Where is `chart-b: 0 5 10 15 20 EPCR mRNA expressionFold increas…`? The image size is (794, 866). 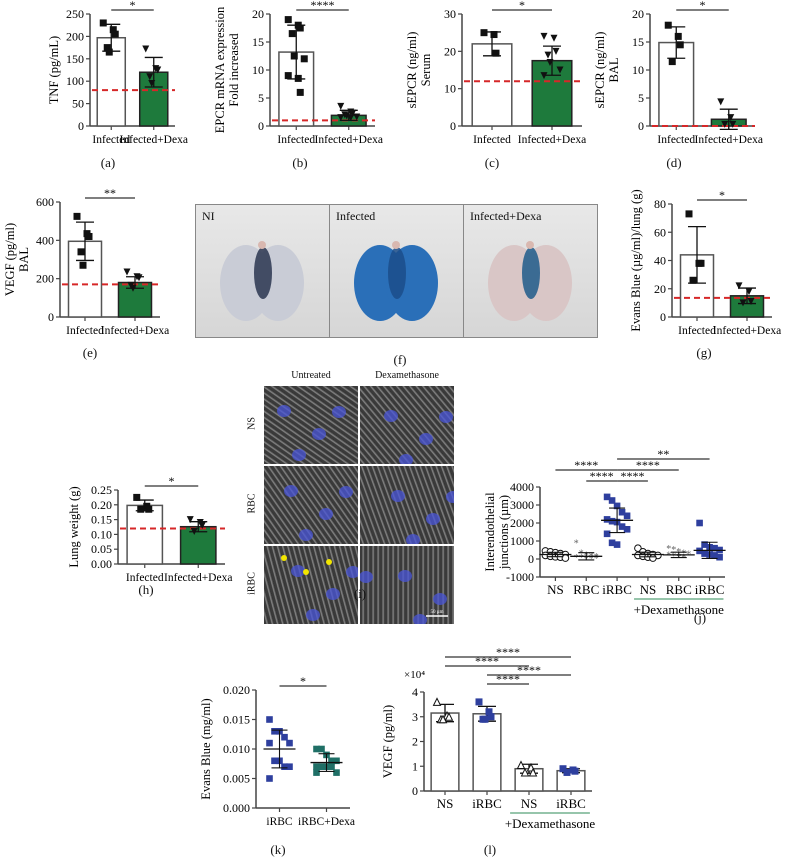
chart-b: 0 5 10 15 20 EPCR mRNA expressionFold increas… is located at coordinates (298, 73).